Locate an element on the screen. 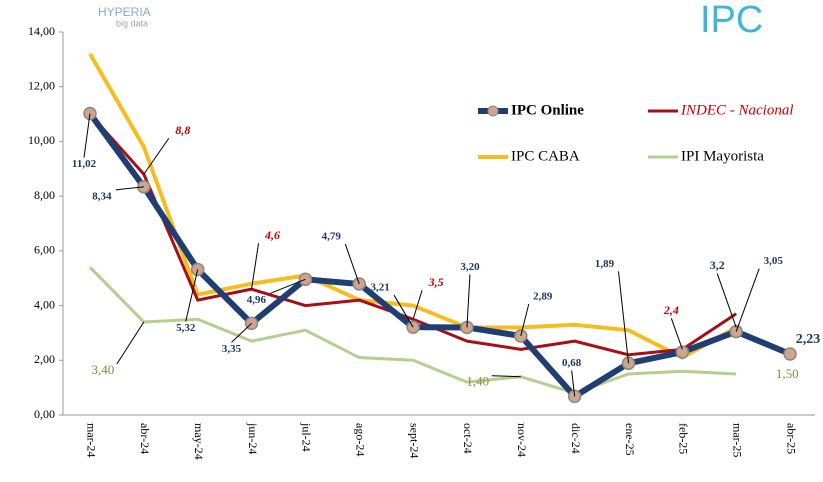  legend-label: INDEC - Nacional is located at coordinates (737, 110).